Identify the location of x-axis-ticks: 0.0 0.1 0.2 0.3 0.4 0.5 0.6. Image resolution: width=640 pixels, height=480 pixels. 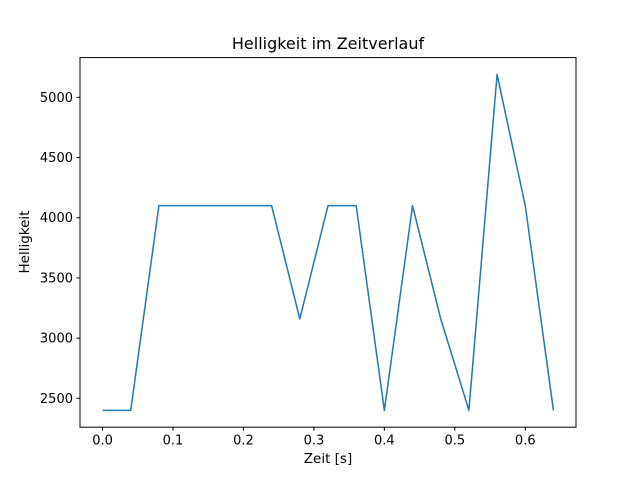
(314, 438).